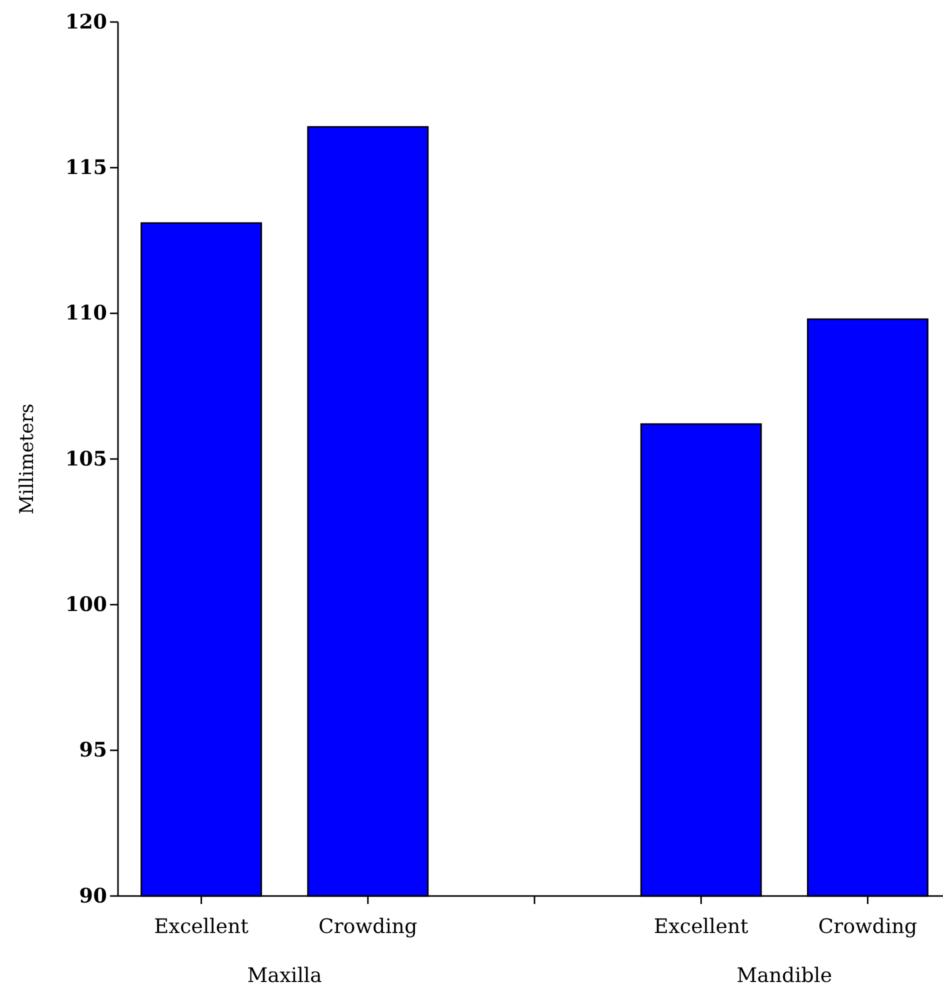  I want to click on y-tick-label: 105, so click(86, 458).